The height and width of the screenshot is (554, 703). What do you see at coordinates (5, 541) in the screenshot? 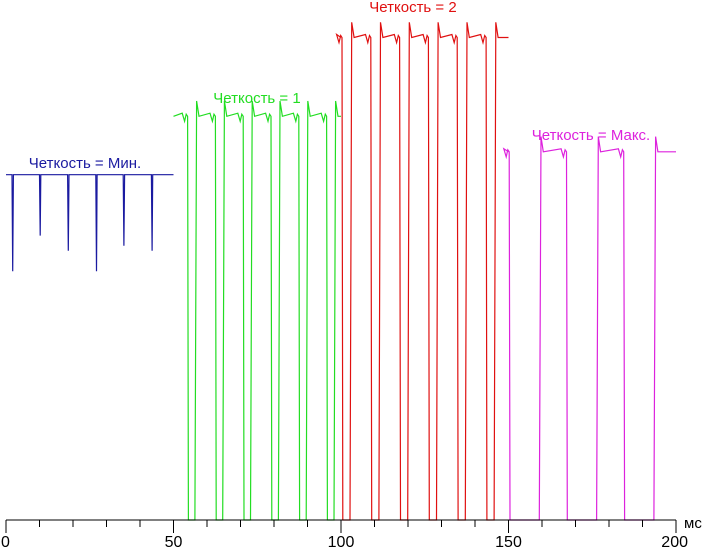
I see `x-tick-label: 0` at bounding box center [5, 541].